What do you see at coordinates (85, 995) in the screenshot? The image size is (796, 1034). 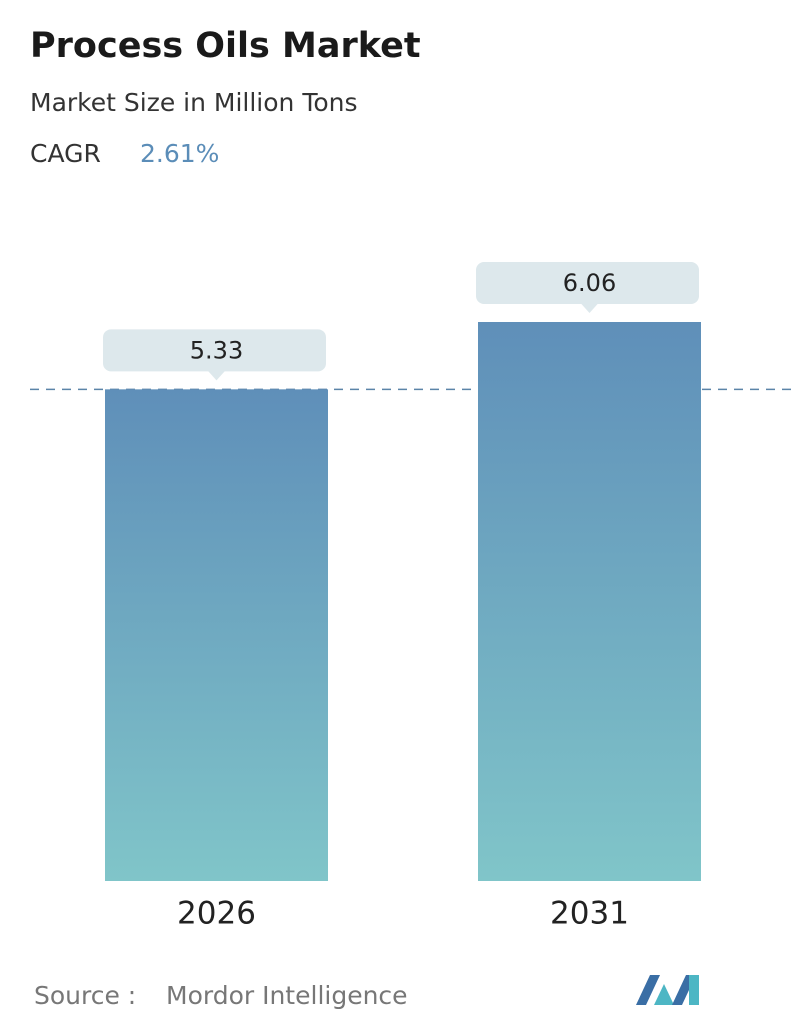 I see `source-label: Source :` at bounding box center [85, 995].